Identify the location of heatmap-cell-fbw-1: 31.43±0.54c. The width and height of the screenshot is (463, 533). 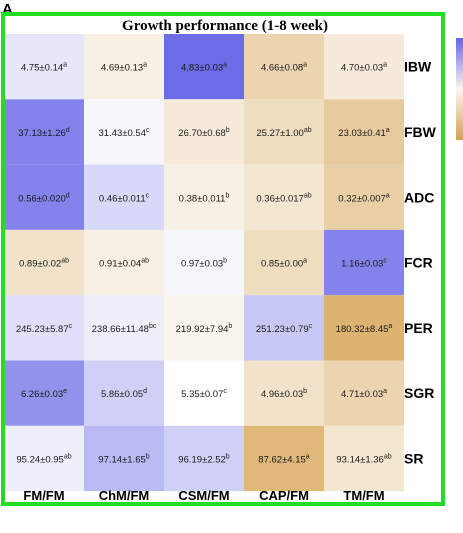
(124, 132).